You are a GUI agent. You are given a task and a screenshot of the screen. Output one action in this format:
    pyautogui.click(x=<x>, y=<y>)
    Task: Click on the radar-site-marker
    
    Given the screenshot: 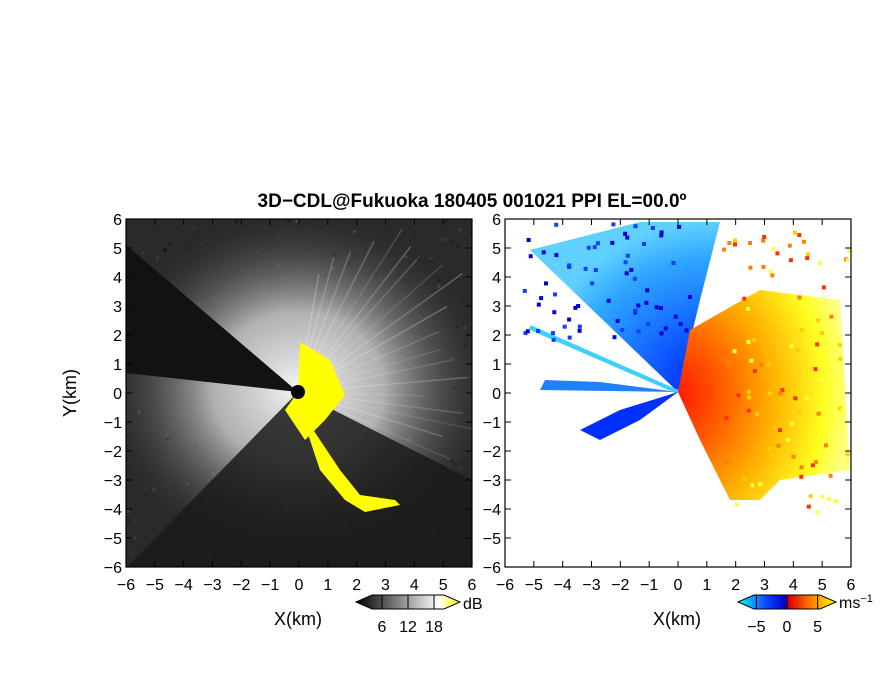 What is the action you would take?
    pyautogui.click(x=298, y=392)
    